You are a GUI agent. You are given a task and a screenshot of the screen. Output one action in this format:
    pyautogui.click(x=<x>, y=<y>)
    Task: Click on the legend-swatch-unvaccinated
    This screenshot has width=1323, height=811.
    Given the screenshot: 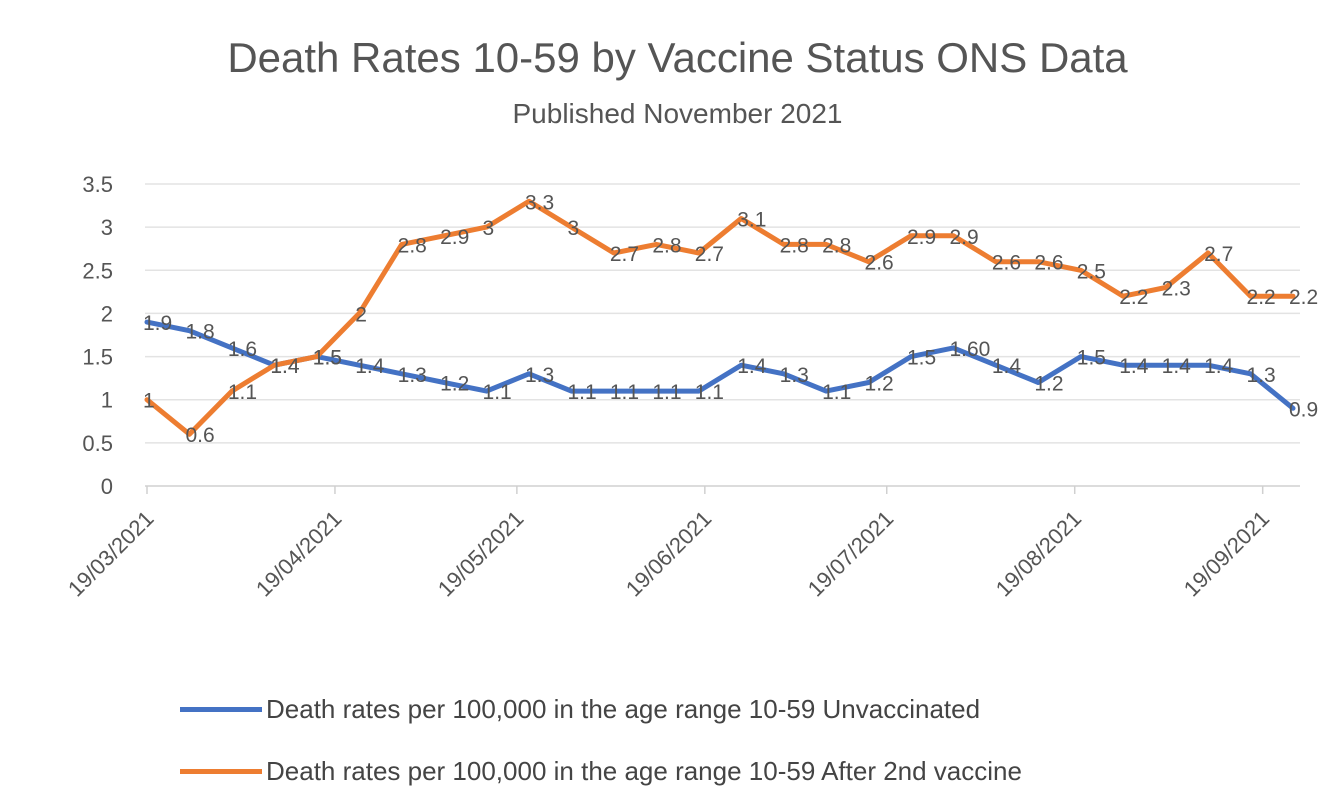 What is the action you would take?
    pyautogui.click(x=221, y=709)
    